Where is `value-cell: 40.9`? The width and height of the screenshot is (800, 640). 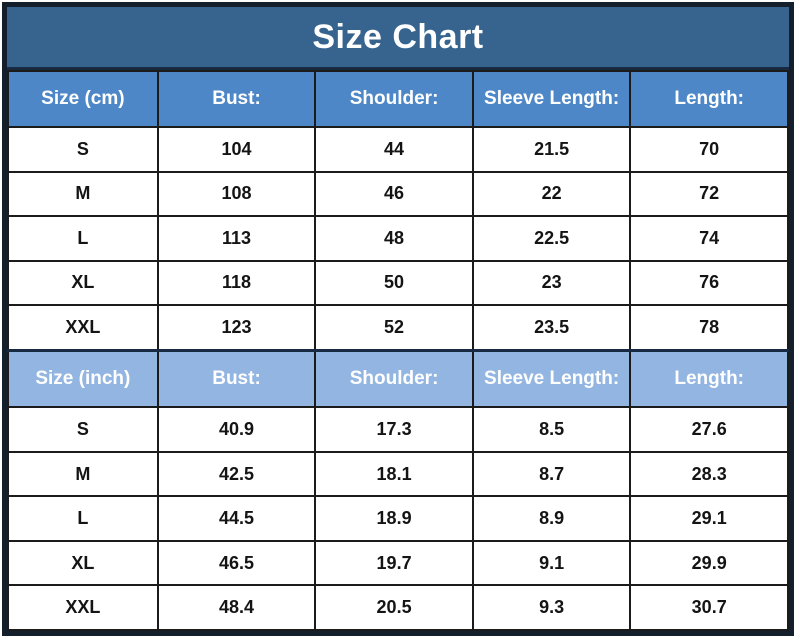 value-cell: 40.9 is located at coordinates (236, 429).